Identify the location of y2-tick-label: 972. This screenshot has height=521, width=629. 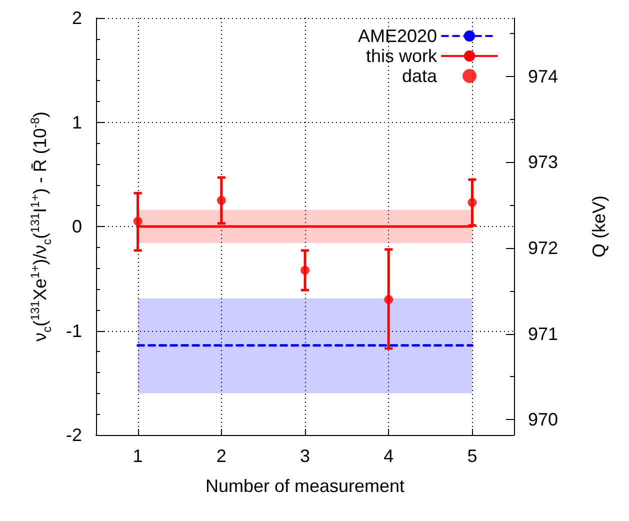
(543, 248).